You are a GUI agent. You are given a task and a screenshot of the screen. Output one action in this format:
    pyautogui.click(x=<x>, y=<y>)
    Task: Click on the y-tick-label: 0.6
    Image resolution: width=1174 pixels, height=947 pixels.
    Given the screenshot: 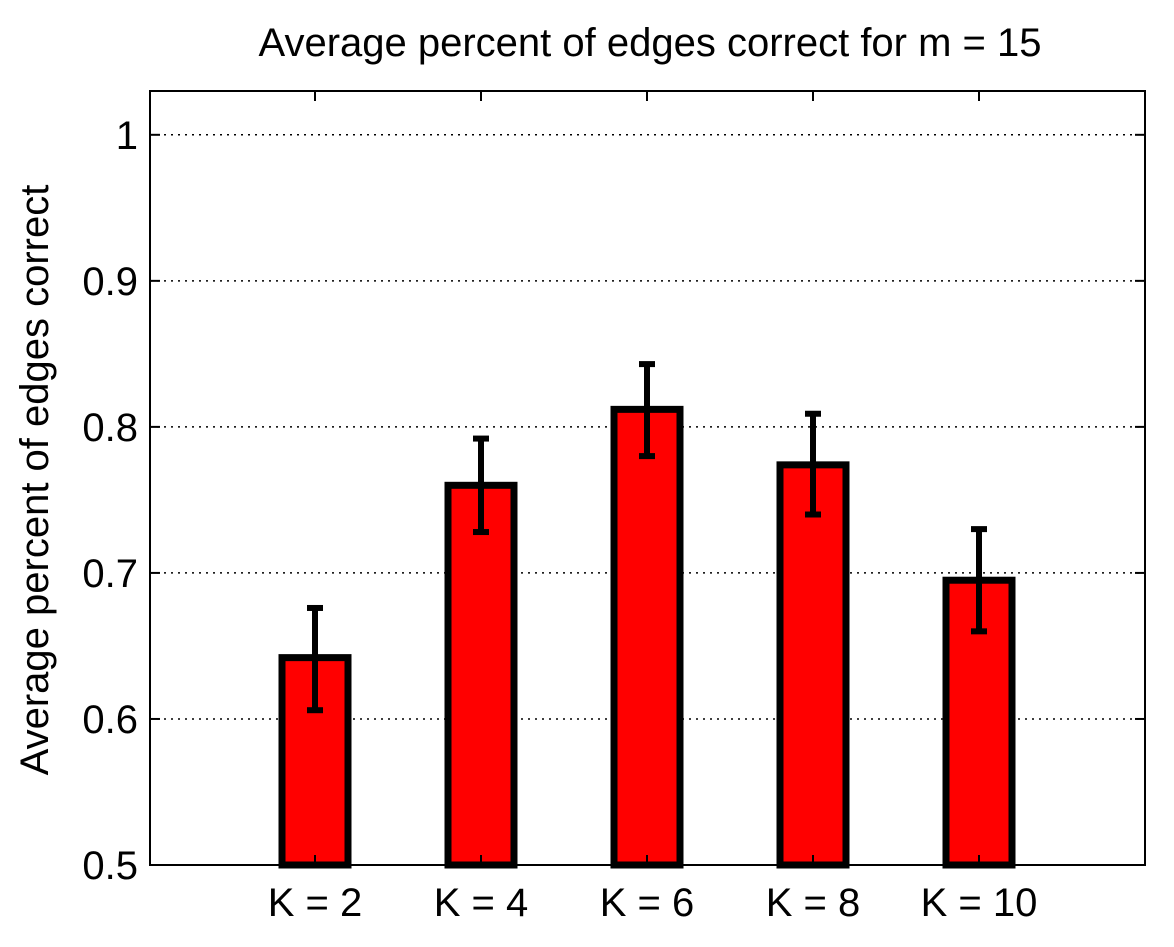 What is the action you would take?
    pyautogui.click(x=110, y=720)
    